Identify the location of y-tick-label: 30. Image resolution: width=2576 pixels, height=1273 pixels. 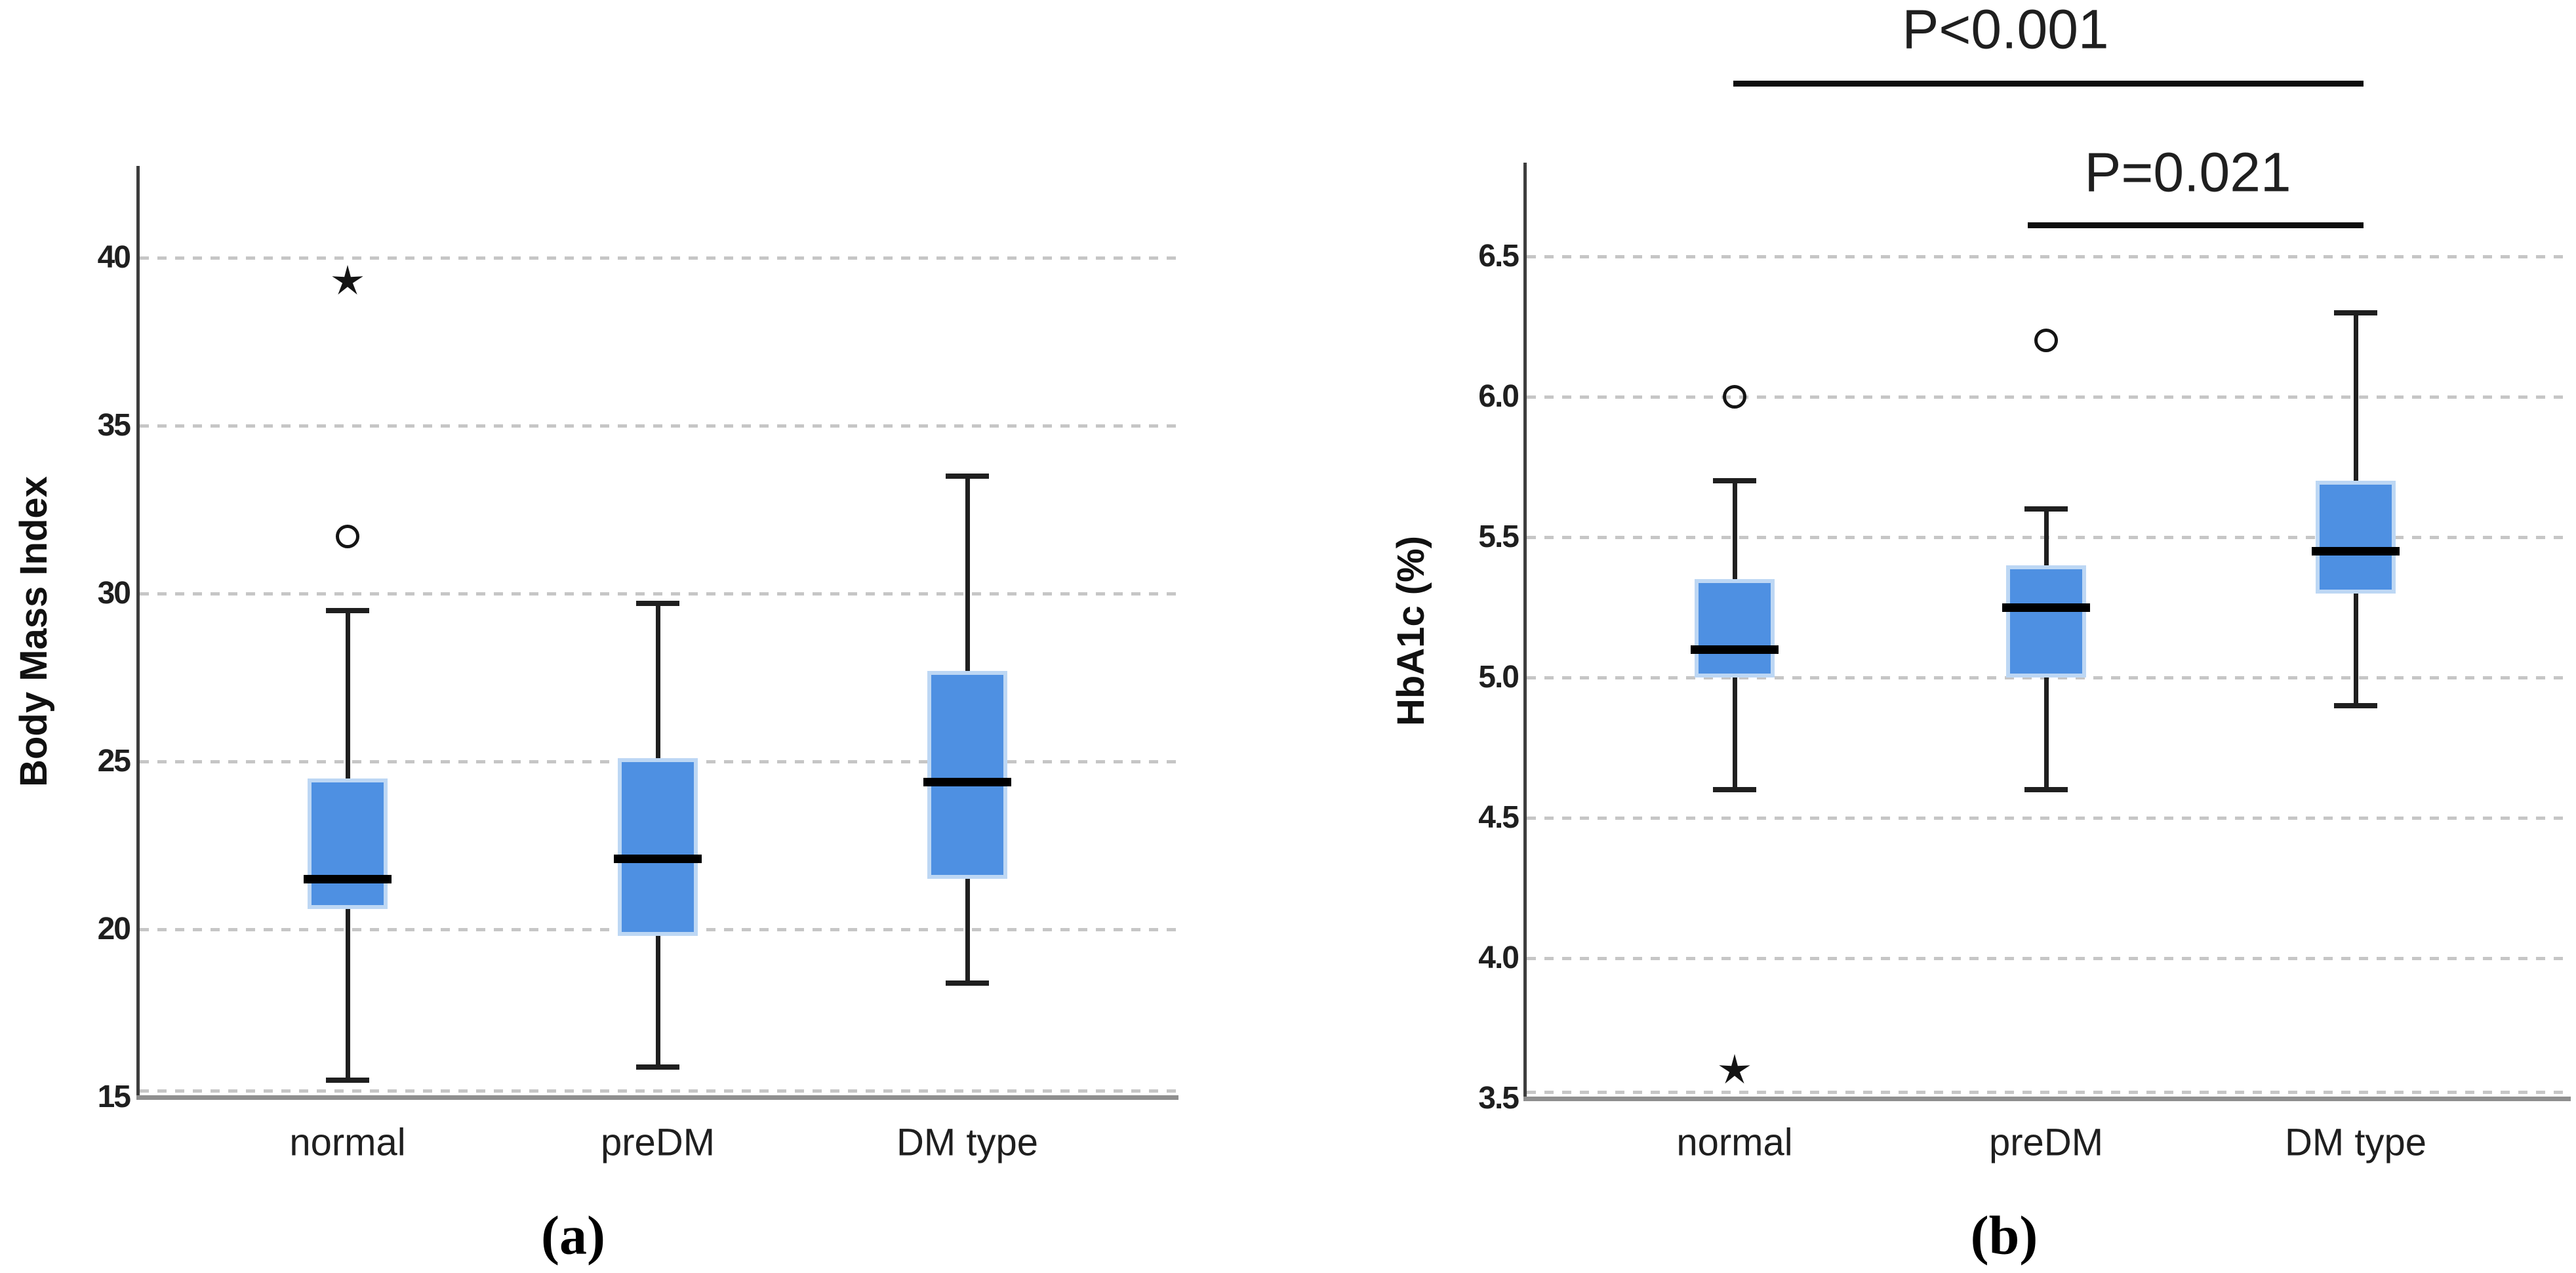
(114, 593).